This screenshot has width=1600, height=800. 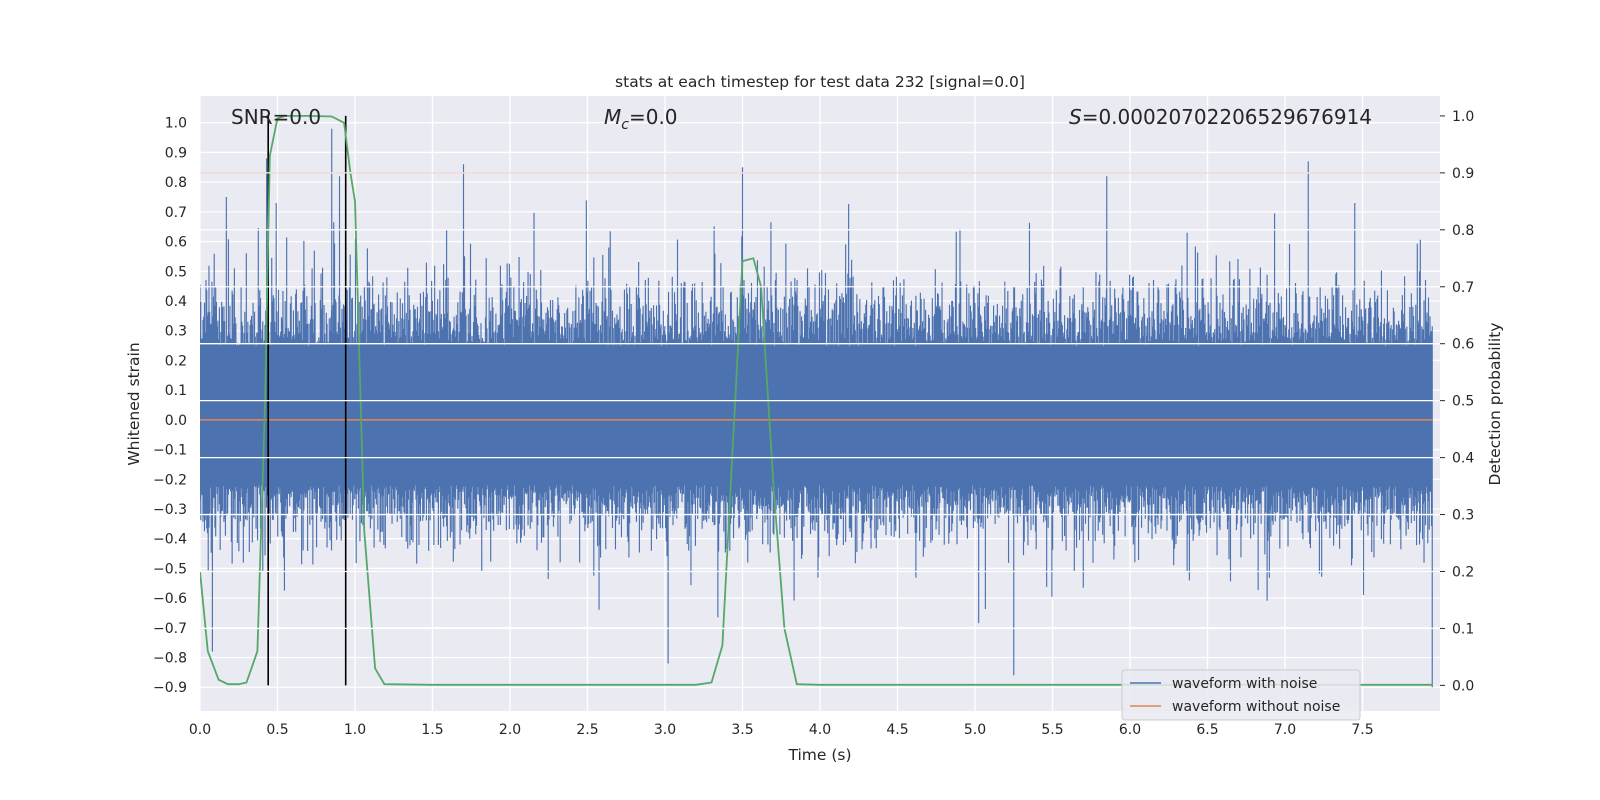 What do you see at coordinates (176, 302) in the screenshot?
I see `y-left-tick-label: 0.4` at bounding box center [176, 302].